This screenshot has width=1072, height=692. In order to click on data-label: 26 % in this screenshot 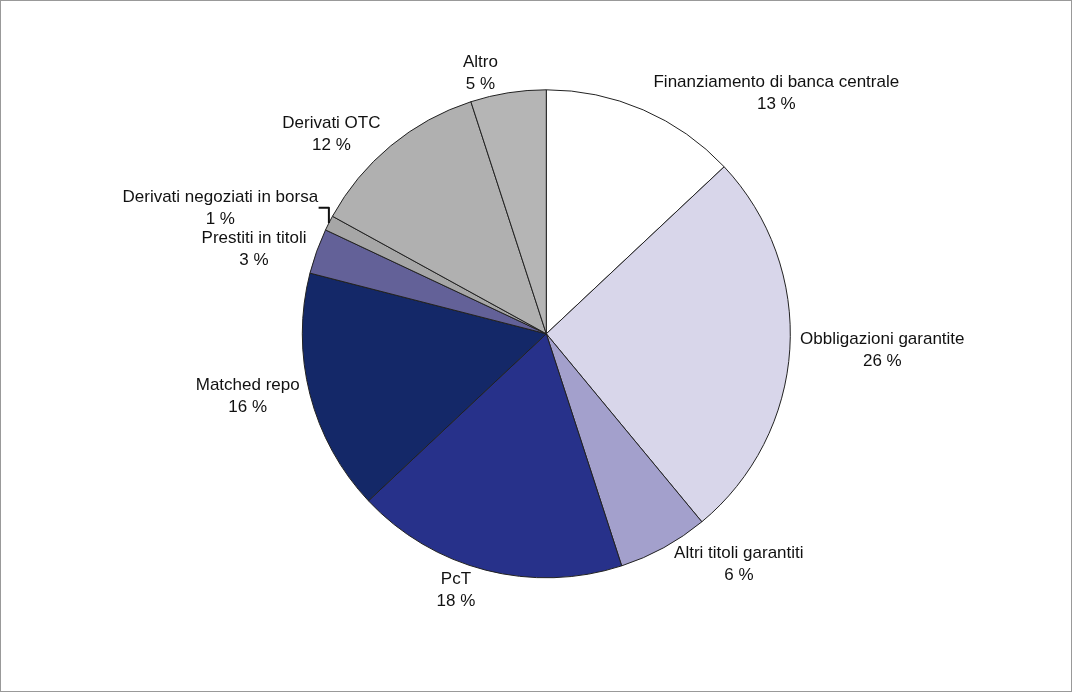, I will do `click(882, 360)`.